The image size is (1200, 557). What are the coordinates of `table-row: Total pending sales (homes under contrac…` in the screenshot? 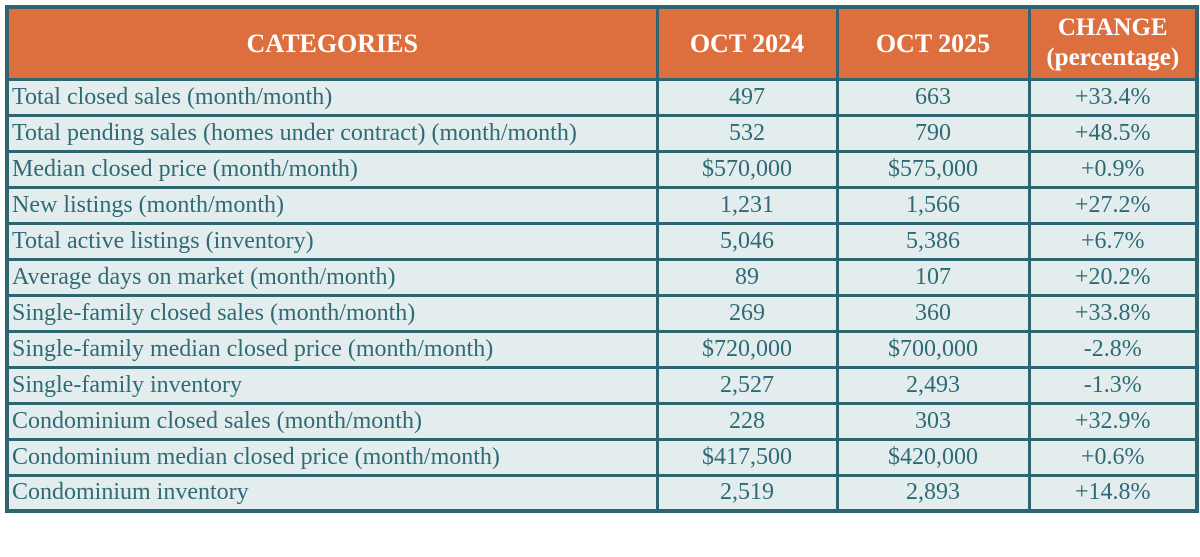 It's located at (602, 133).